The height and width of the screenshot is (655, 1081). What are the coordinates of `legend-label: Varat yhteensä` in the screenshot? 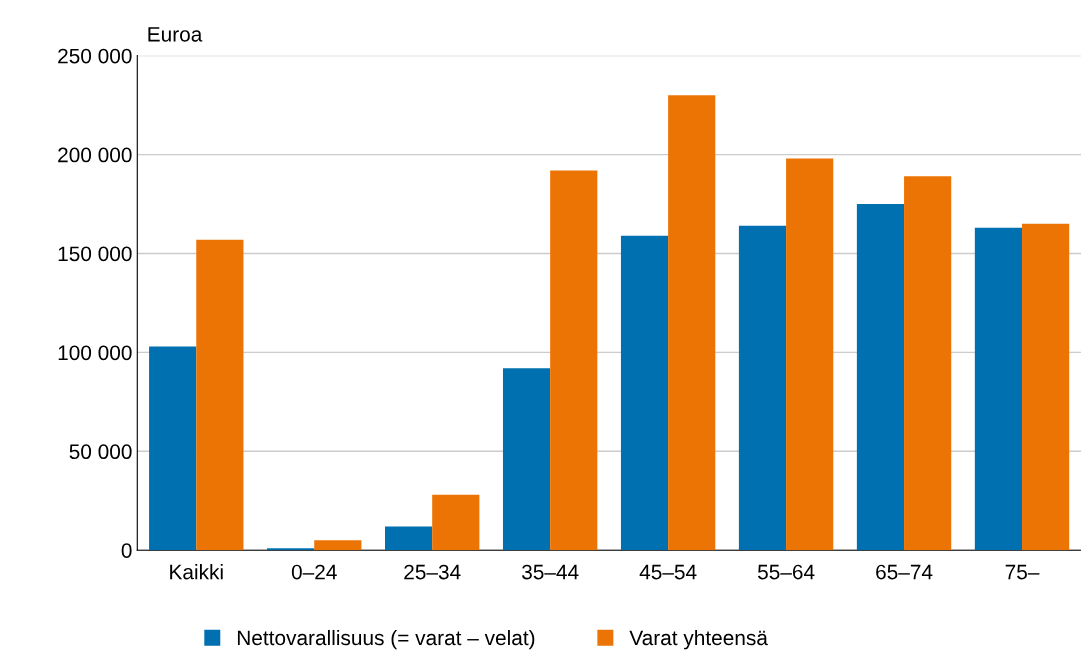 It's located at (698, 639).